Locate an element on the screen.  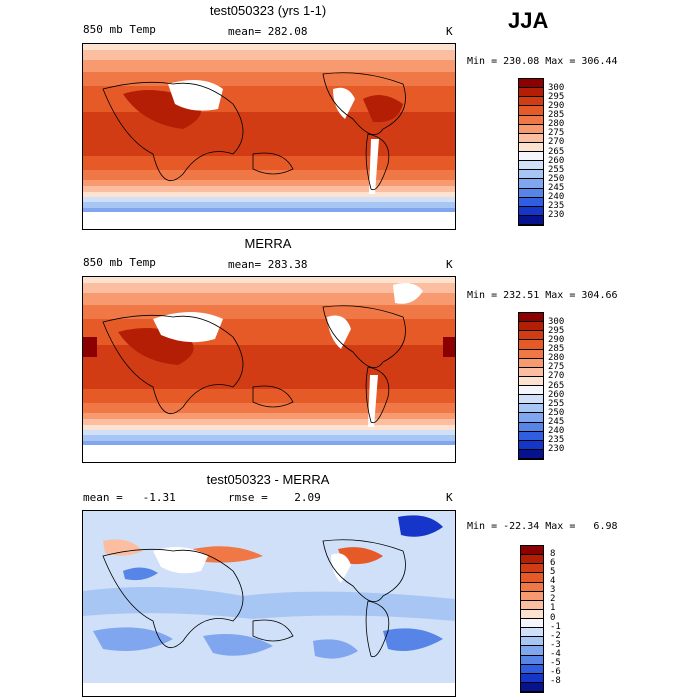
panel-title-diff: test050323 - MERRA is located at coordinates (268, 479).